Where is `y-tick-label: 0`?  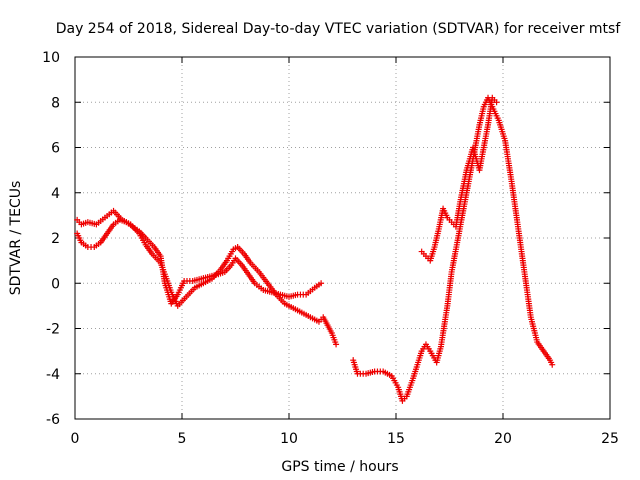 y-tick-label: 0 is located at coordinates (55, 284).